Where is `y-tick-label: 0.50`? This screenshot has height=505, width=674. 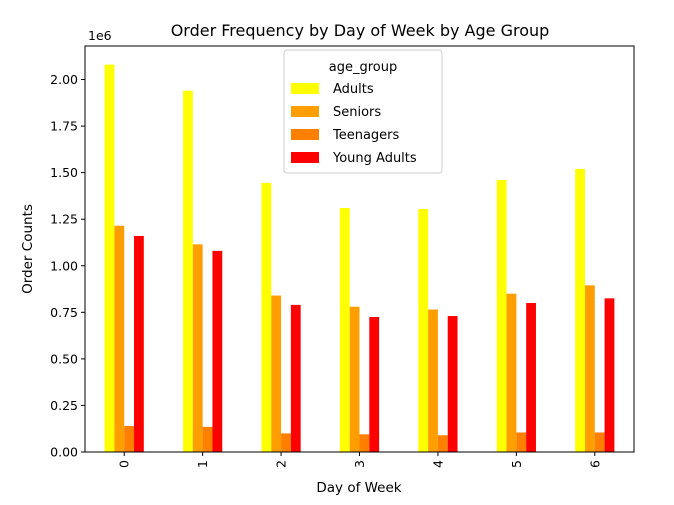 y-tick-label: 0.50 is located at coordinates (64, 358).